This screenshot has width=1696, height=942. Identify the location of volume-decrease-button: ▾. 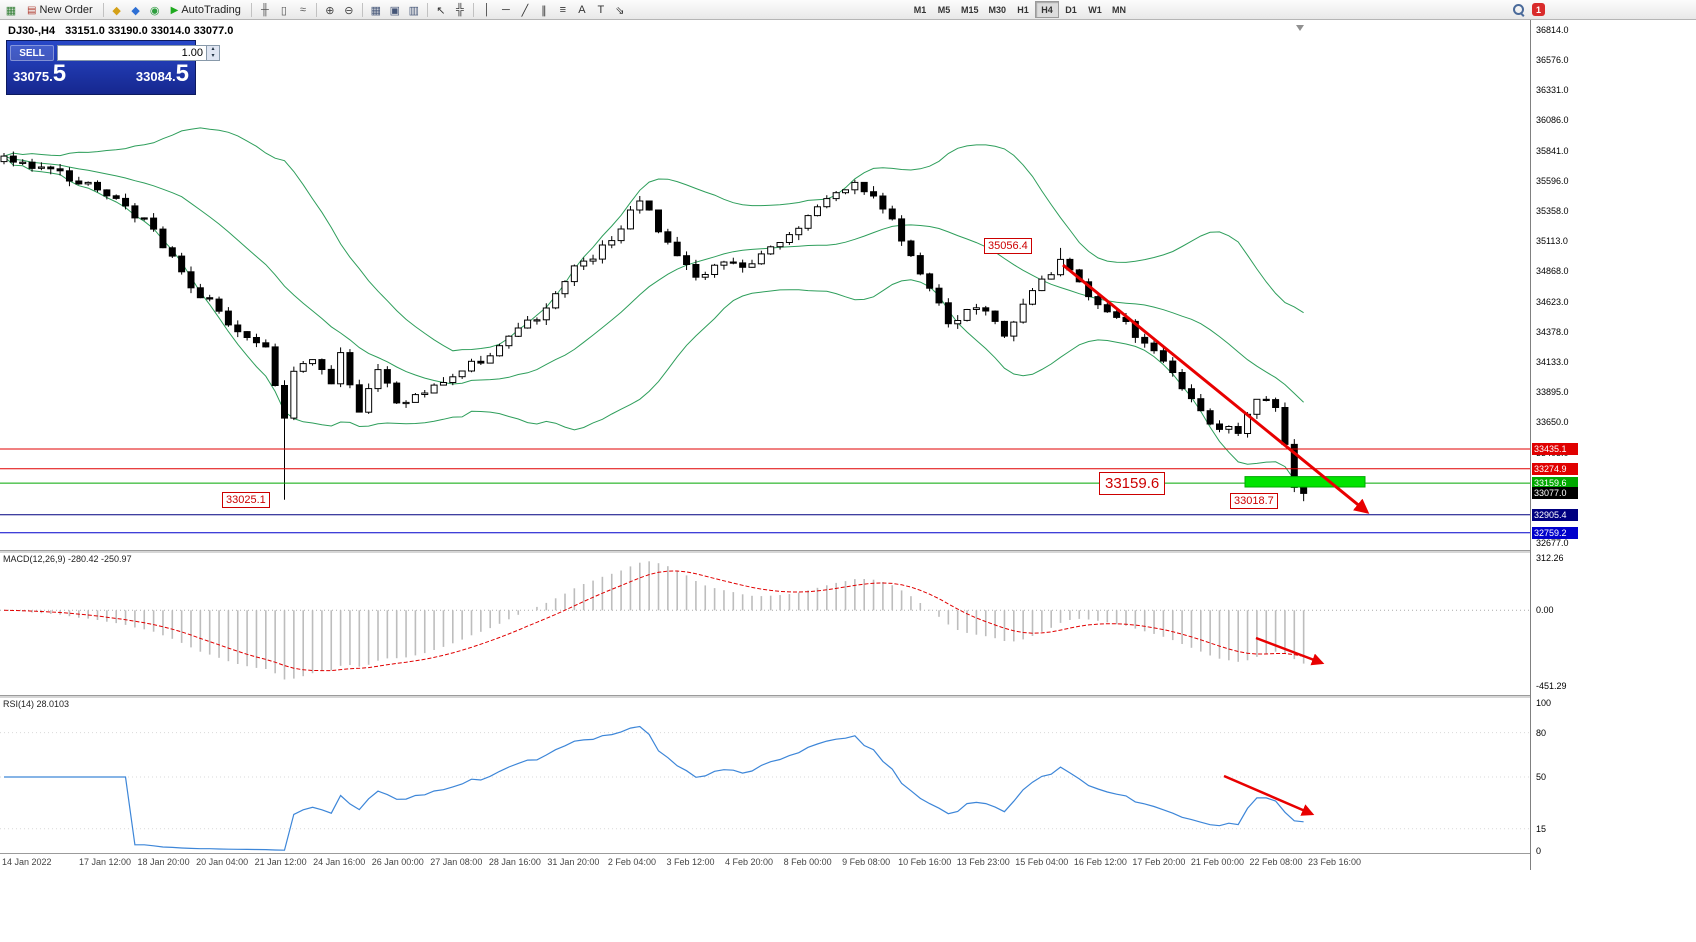
(213, 56).